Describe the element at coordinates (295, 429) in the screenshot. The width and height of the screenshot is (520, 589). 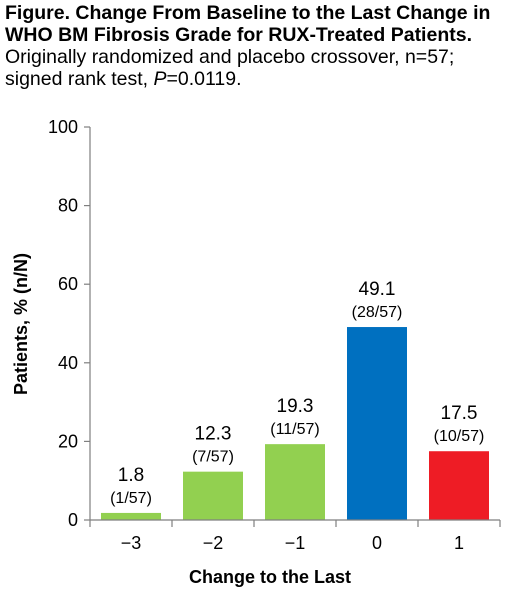
I see `bar-fraction-label: (11/57)` at that location.